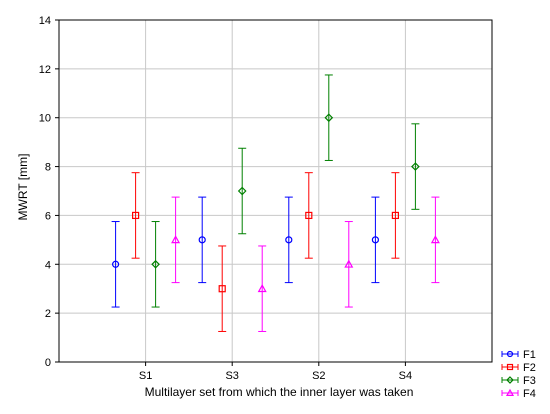 The image size is (550, 414). Describe the element at coordinates (48, 363) in the screenshot. I see `y-tick-label: 0` at that location.